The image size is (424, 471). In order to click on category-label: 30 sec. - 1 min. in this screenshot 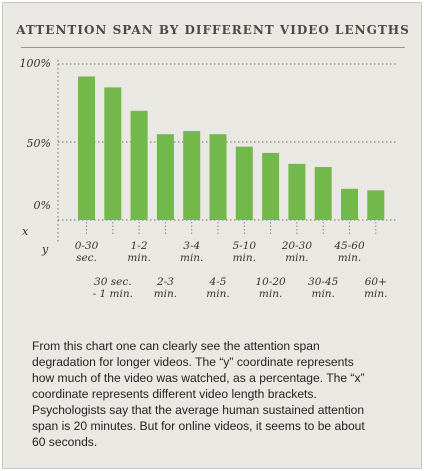, I will do `click(113, 288)`.